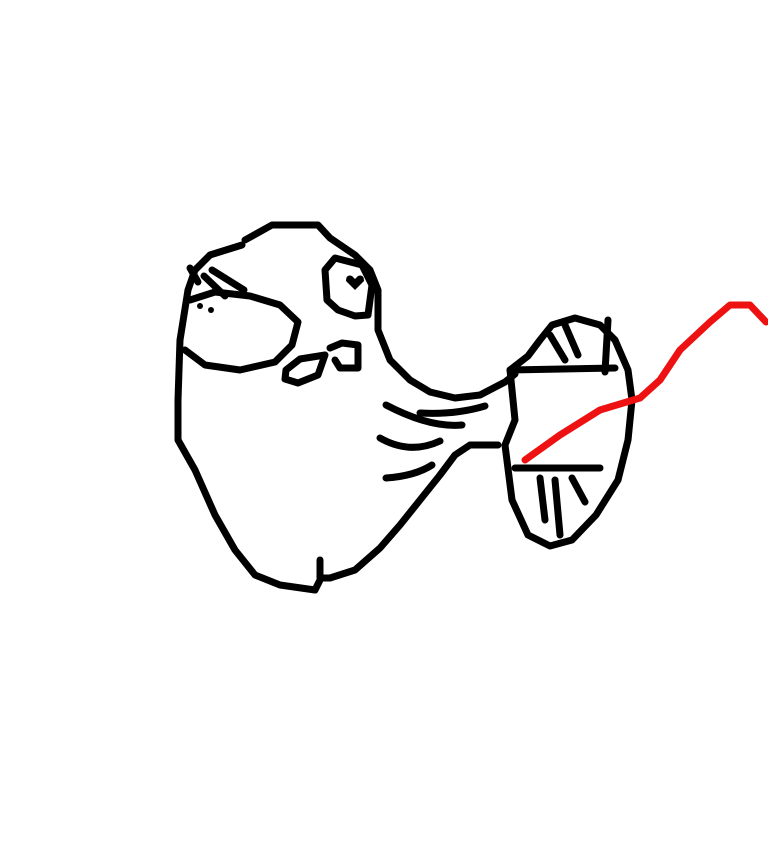  I want to click on nose, so click(305, 369).